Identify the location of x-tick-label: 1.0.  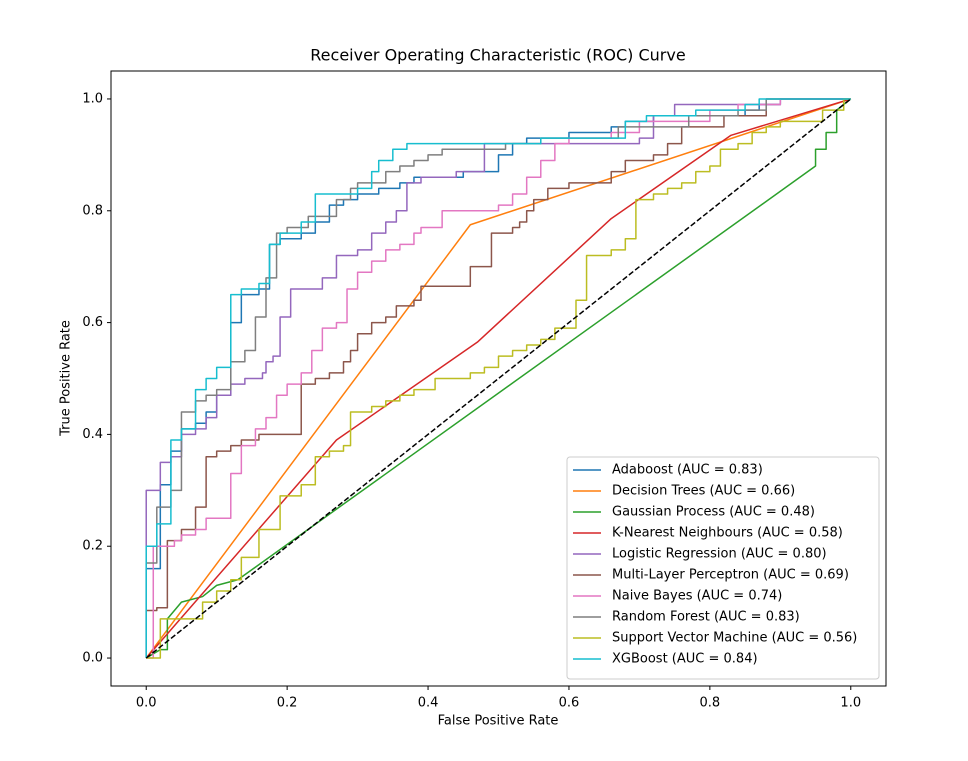
(850, 703).